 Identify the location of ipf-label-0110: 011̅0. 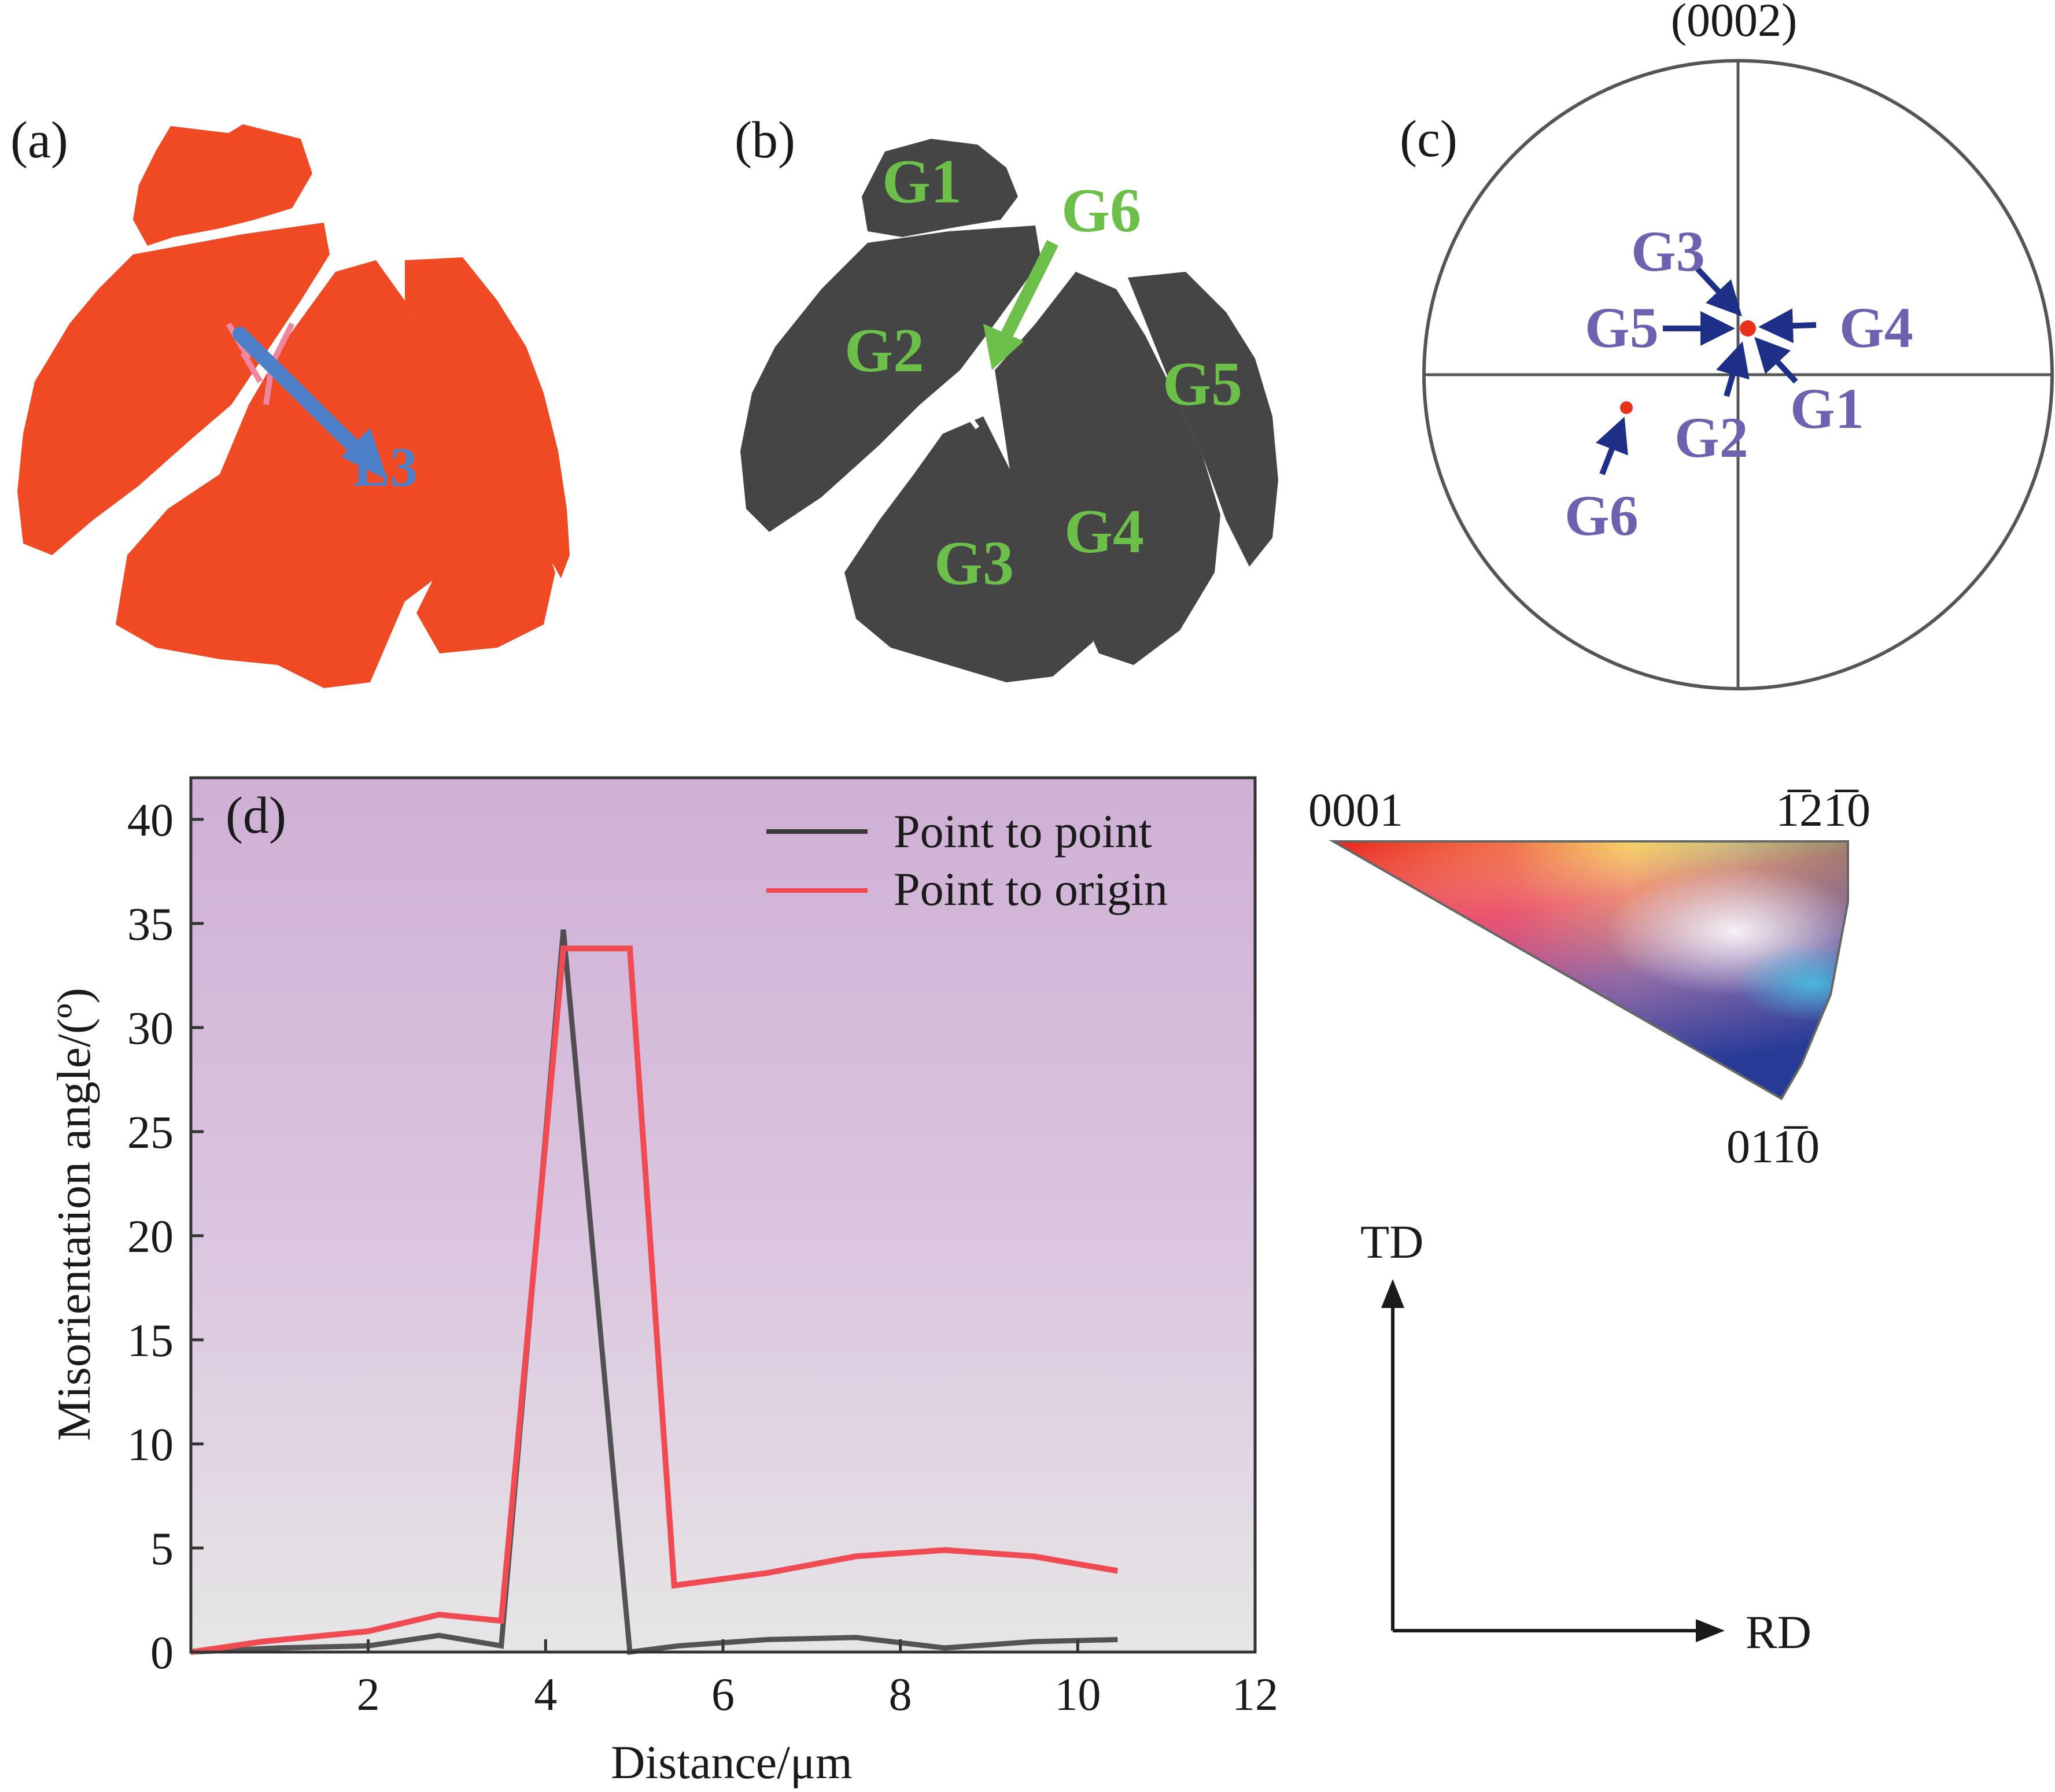
(1773, 1146).